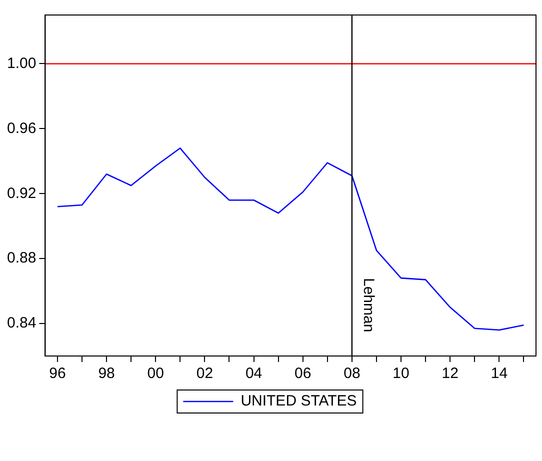 Image resolution: width=542 pixels, height=461 pixels. What do you see at coordinates (368, 305) in the screenshot?
I see `ref-line-label: Lehman` at bounding box center [368, 305].